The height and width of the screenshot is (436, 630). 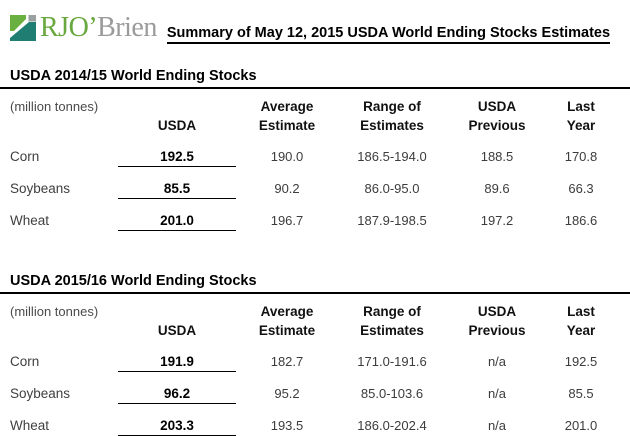 I want to click on usda-previous-value: 89.6, so click(x=497, y=188).